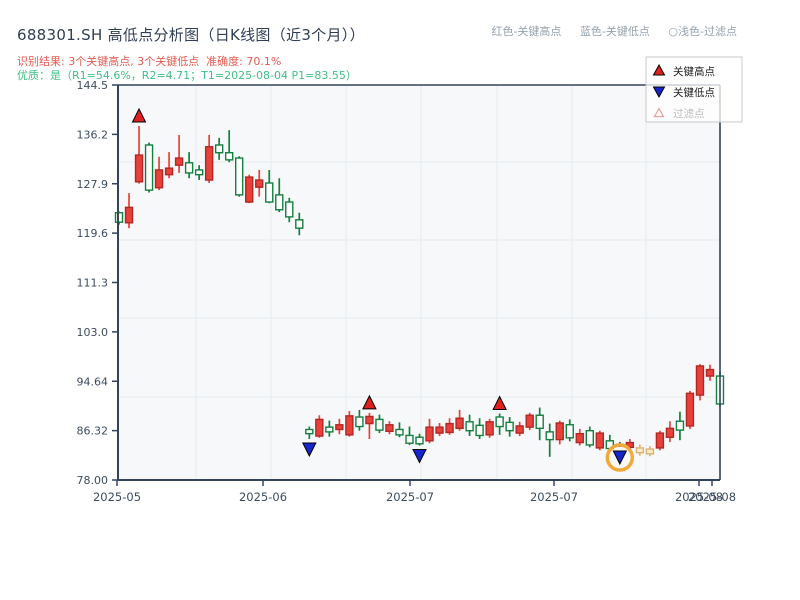  Describe the element at coordinates (93, 233) in the screenshot. I see `y-tick-label: 119.6` at that location.